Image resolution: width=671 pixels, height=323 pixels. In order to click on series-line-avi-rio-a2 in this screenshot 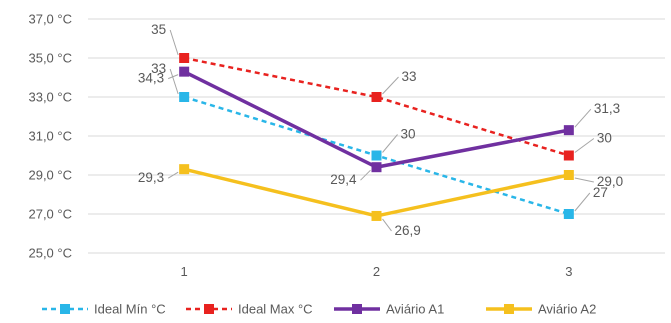, I will do `click(376, 192)`.